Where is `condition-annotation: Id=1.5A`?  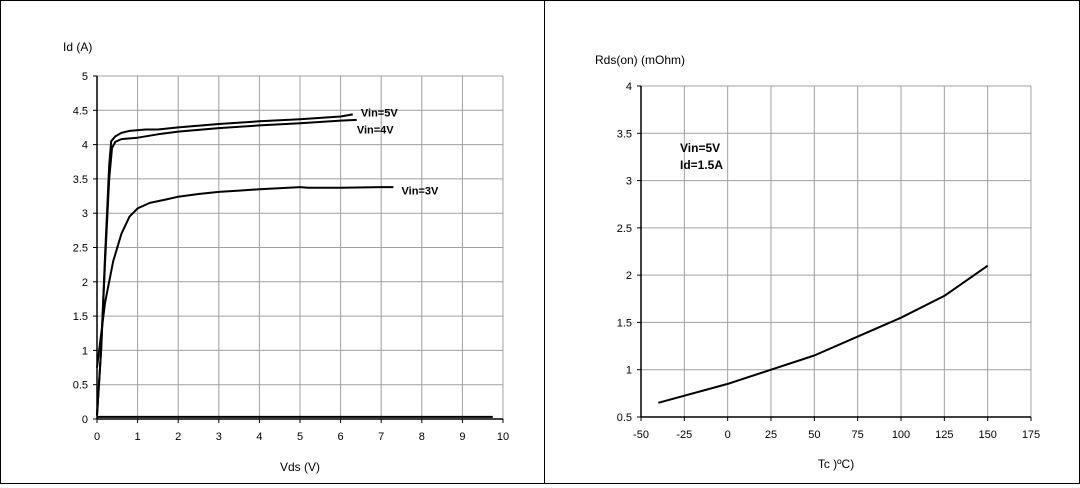 condition-annotation: Id=1.5A is located at coordinates (701, 165).